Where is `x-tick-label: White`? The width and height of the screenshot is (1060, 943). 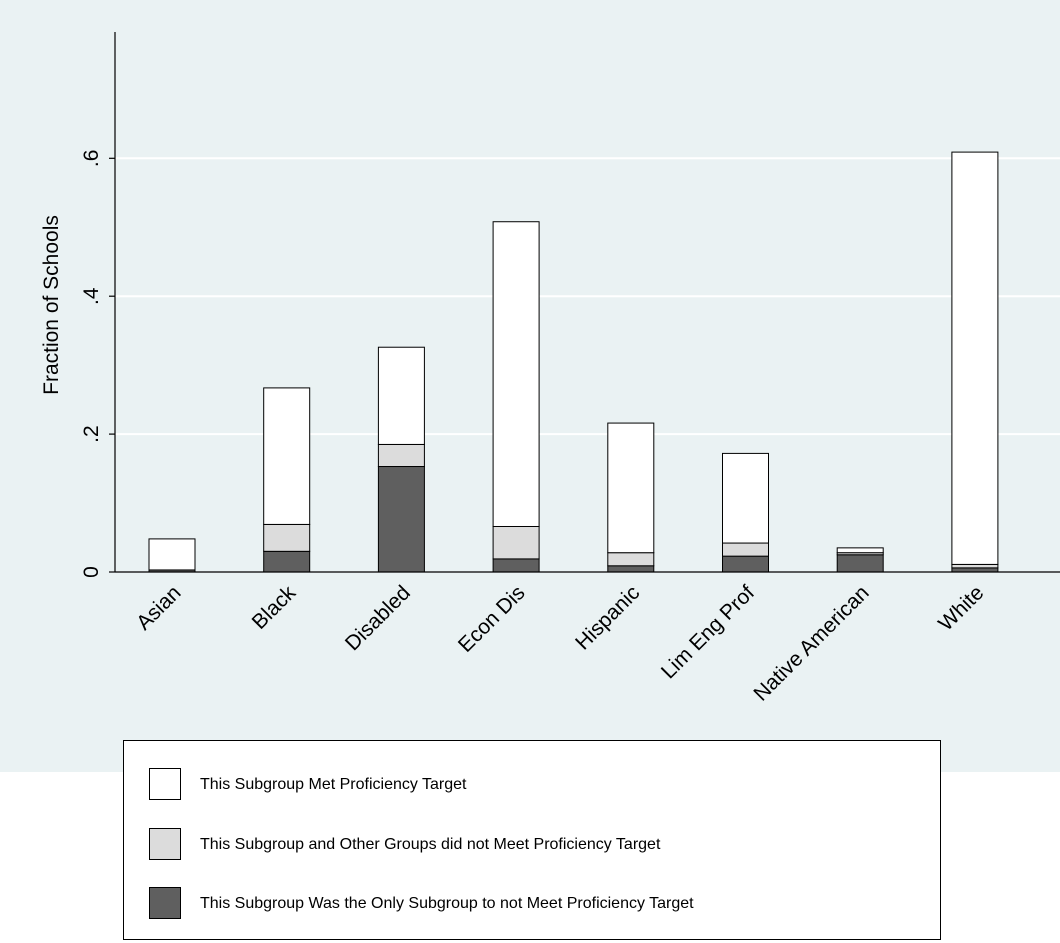 x-tick-label: White is located at coordinates (961, 608).